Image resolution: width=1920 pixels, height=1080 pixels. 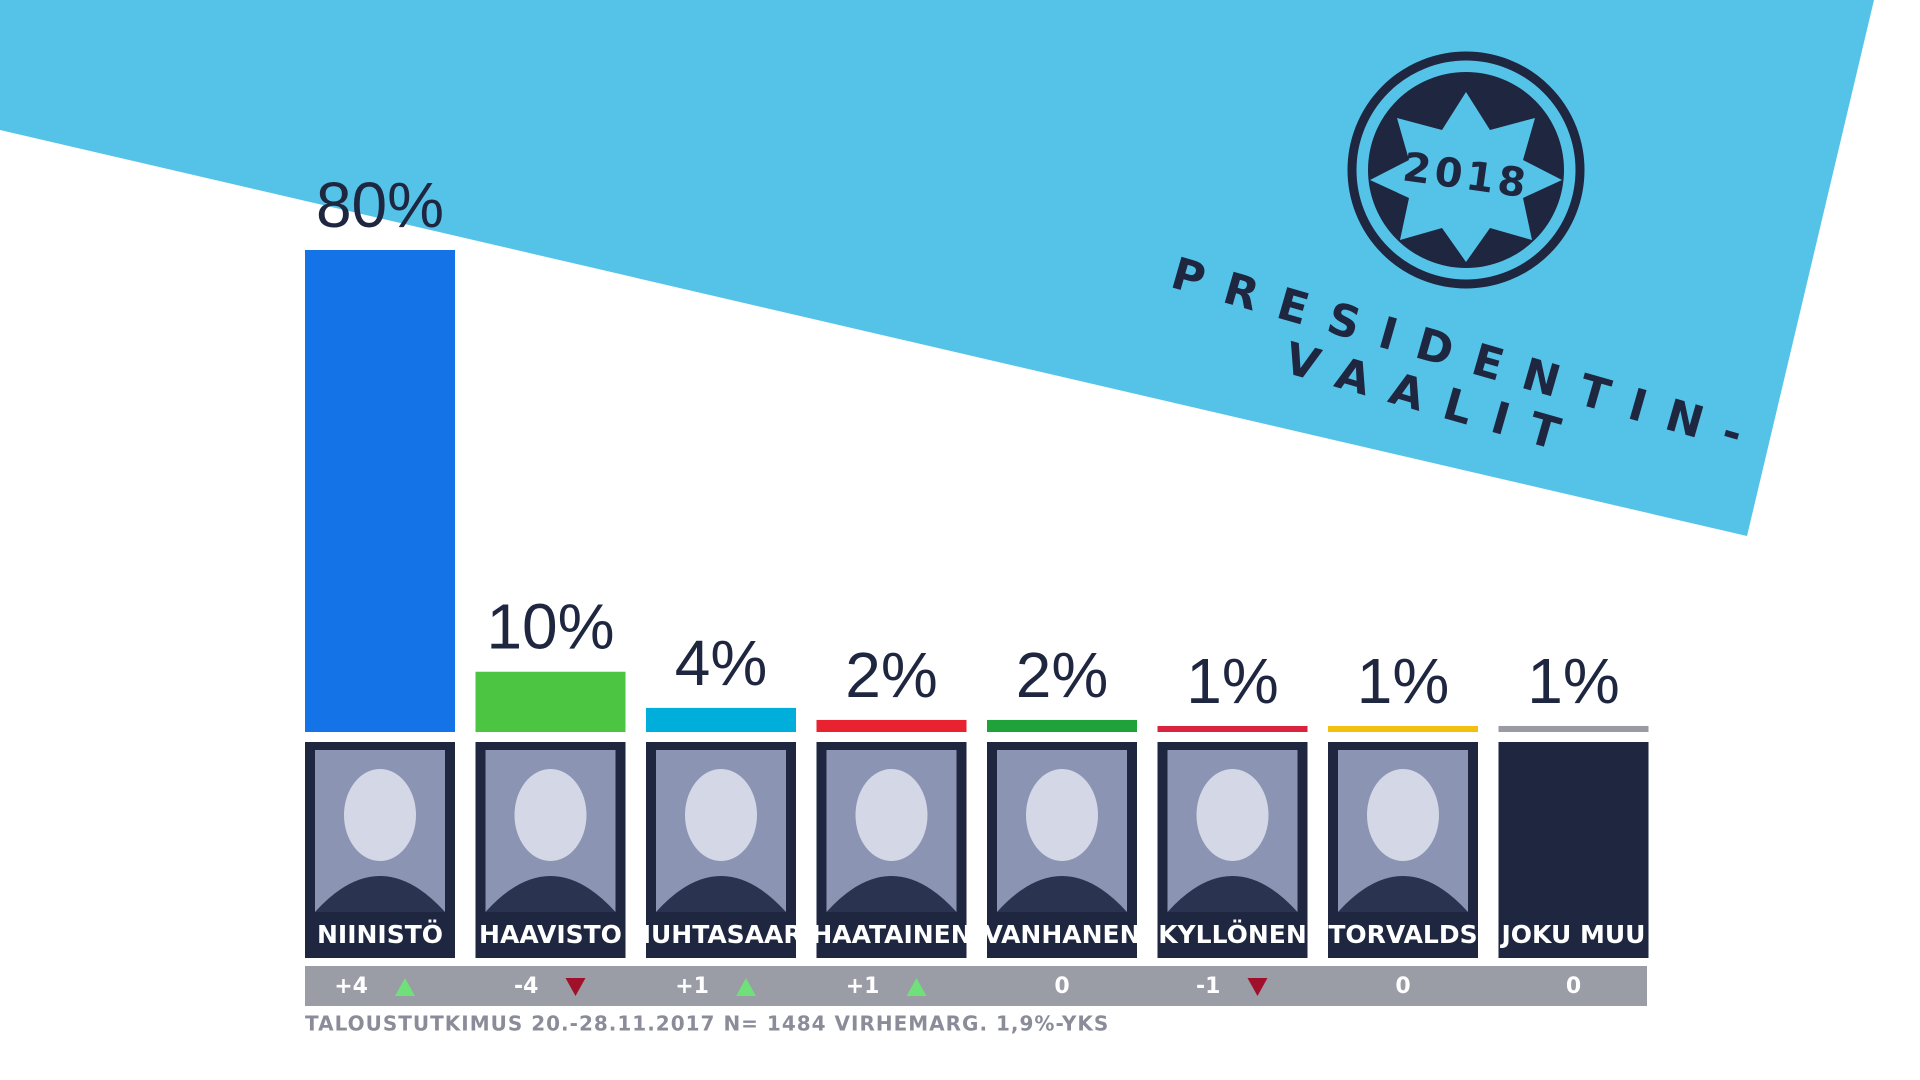 I want to click on candidate-name: NIINISTÖ, so click(x=380, y=934).